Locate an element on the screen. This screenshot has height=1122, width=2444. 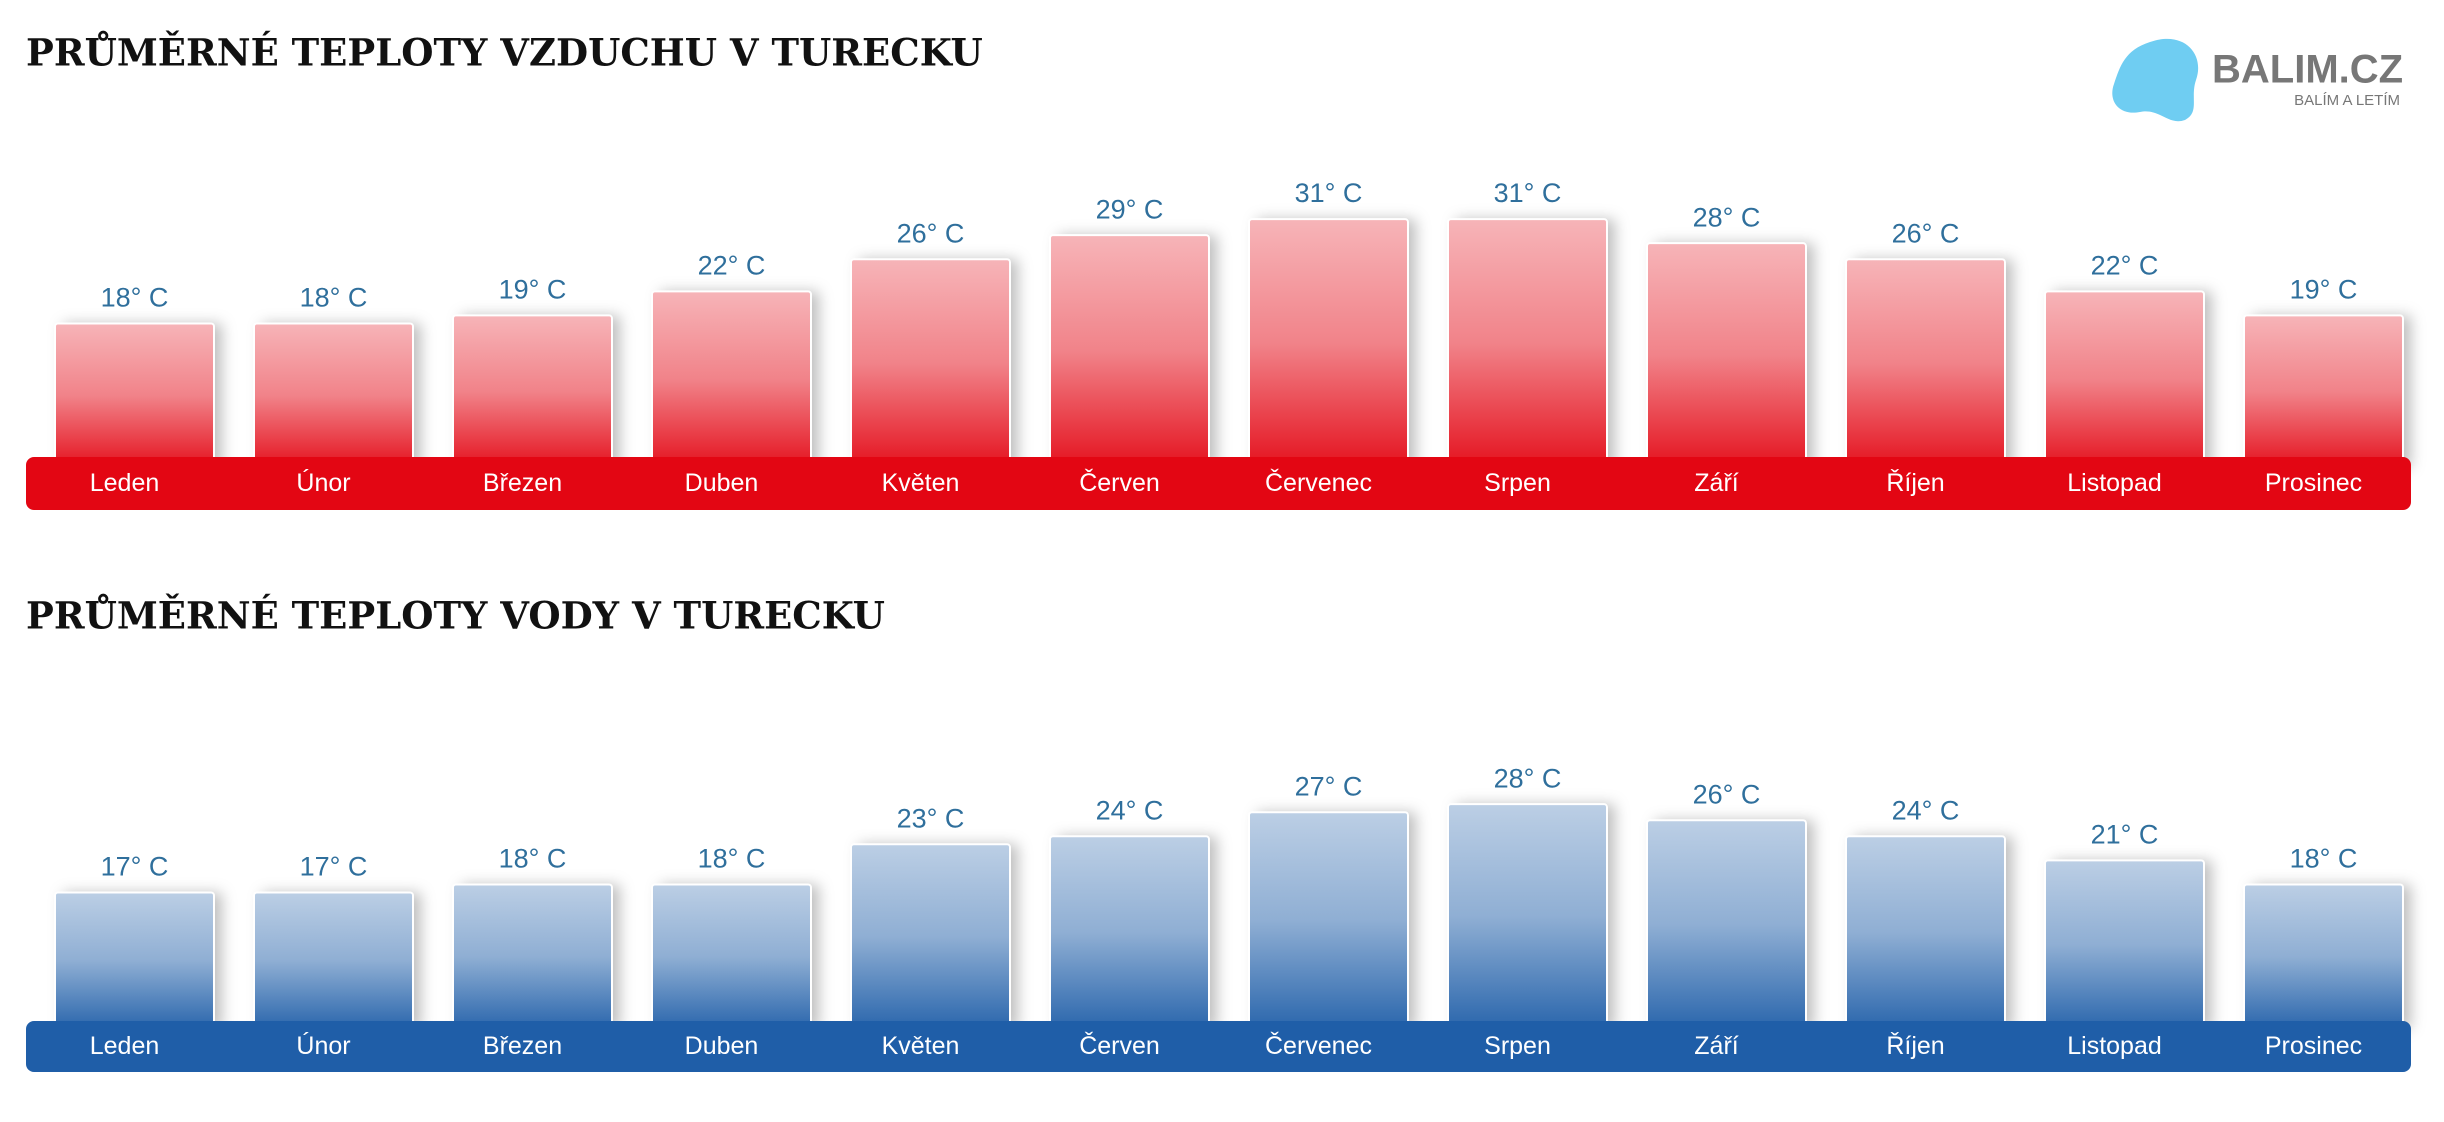
chart-title: PRŮMĚRNÉ TEPLOTY VZDUCHU V TURECKU is located at coordinates (504, 53).